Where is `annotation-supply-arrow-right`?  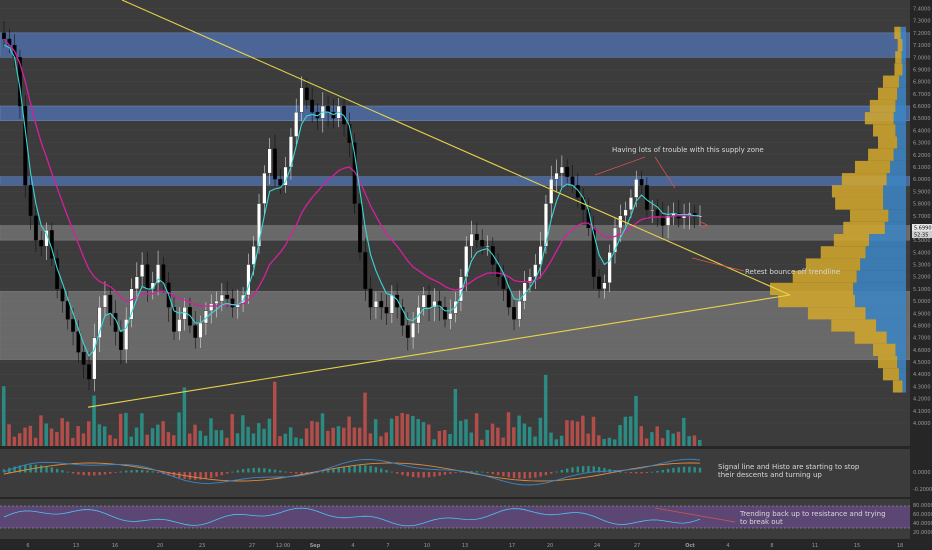 annotation-supply-arrow-right is located at coordinates (665, 172).